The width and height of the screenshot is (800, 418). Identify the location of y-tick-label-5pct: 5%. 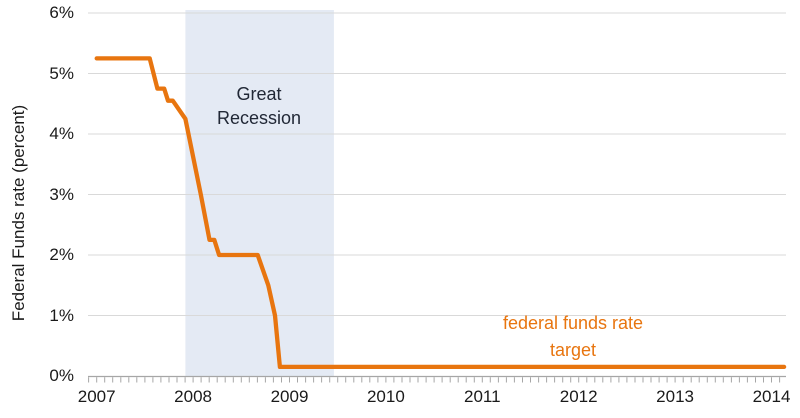
(61, 73).